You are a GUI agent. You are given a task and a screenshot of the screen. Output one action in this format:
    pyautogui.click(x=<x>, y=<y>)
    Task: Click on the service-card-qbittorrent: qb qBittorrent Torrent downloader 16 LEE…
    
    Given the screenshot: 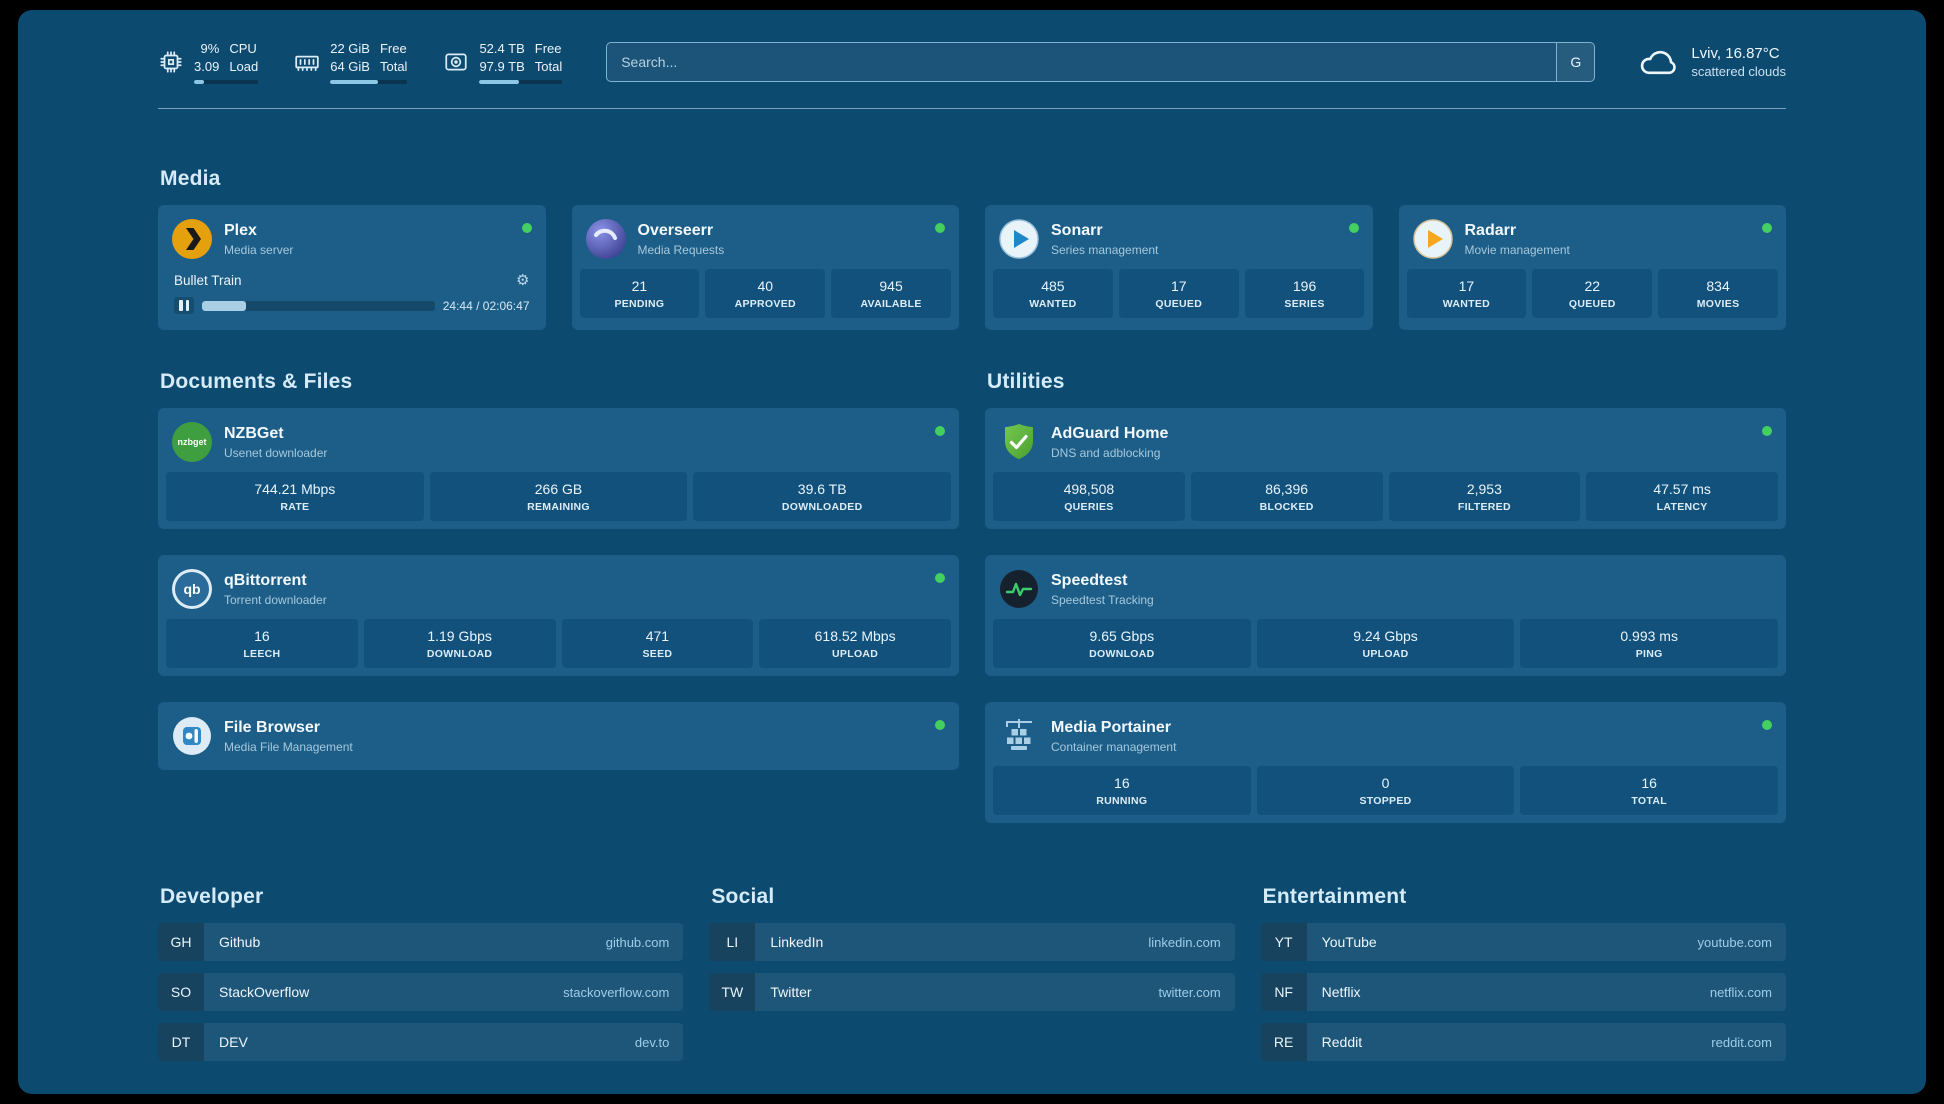 What is the action you would take?
    pyautogui.click(x=558, y=616)
    